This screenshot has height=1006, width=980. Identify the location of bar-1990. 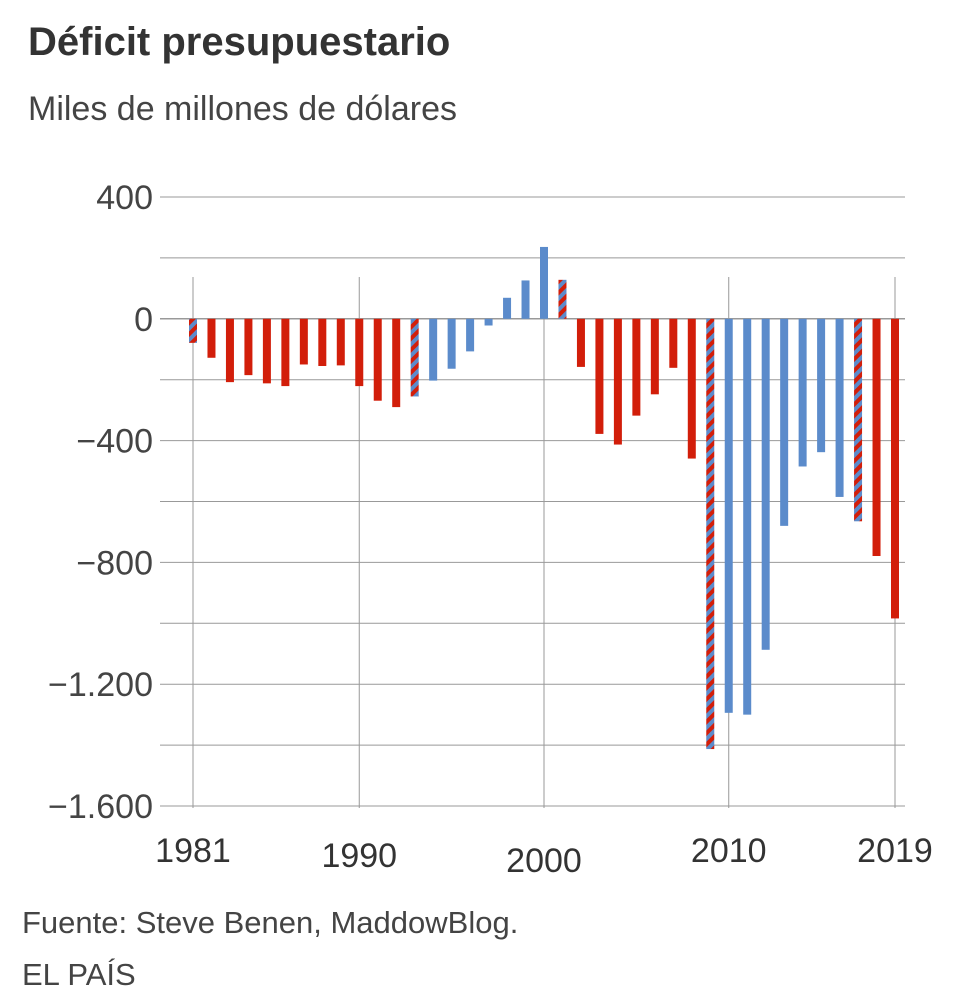
(359, 352).